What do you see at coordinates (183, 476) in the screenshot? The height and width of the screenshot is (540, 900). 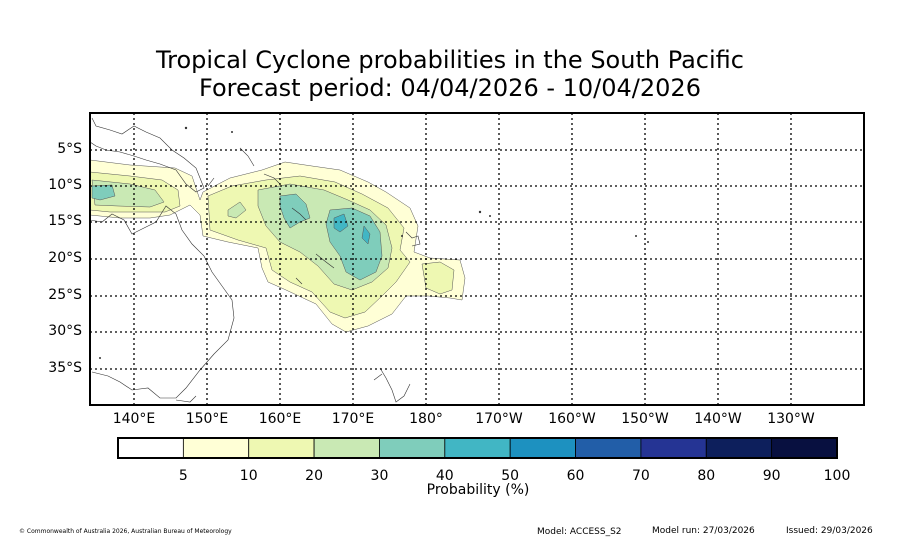 I see `colorbar-tick-label: 5` at bounding box center [183, 476].